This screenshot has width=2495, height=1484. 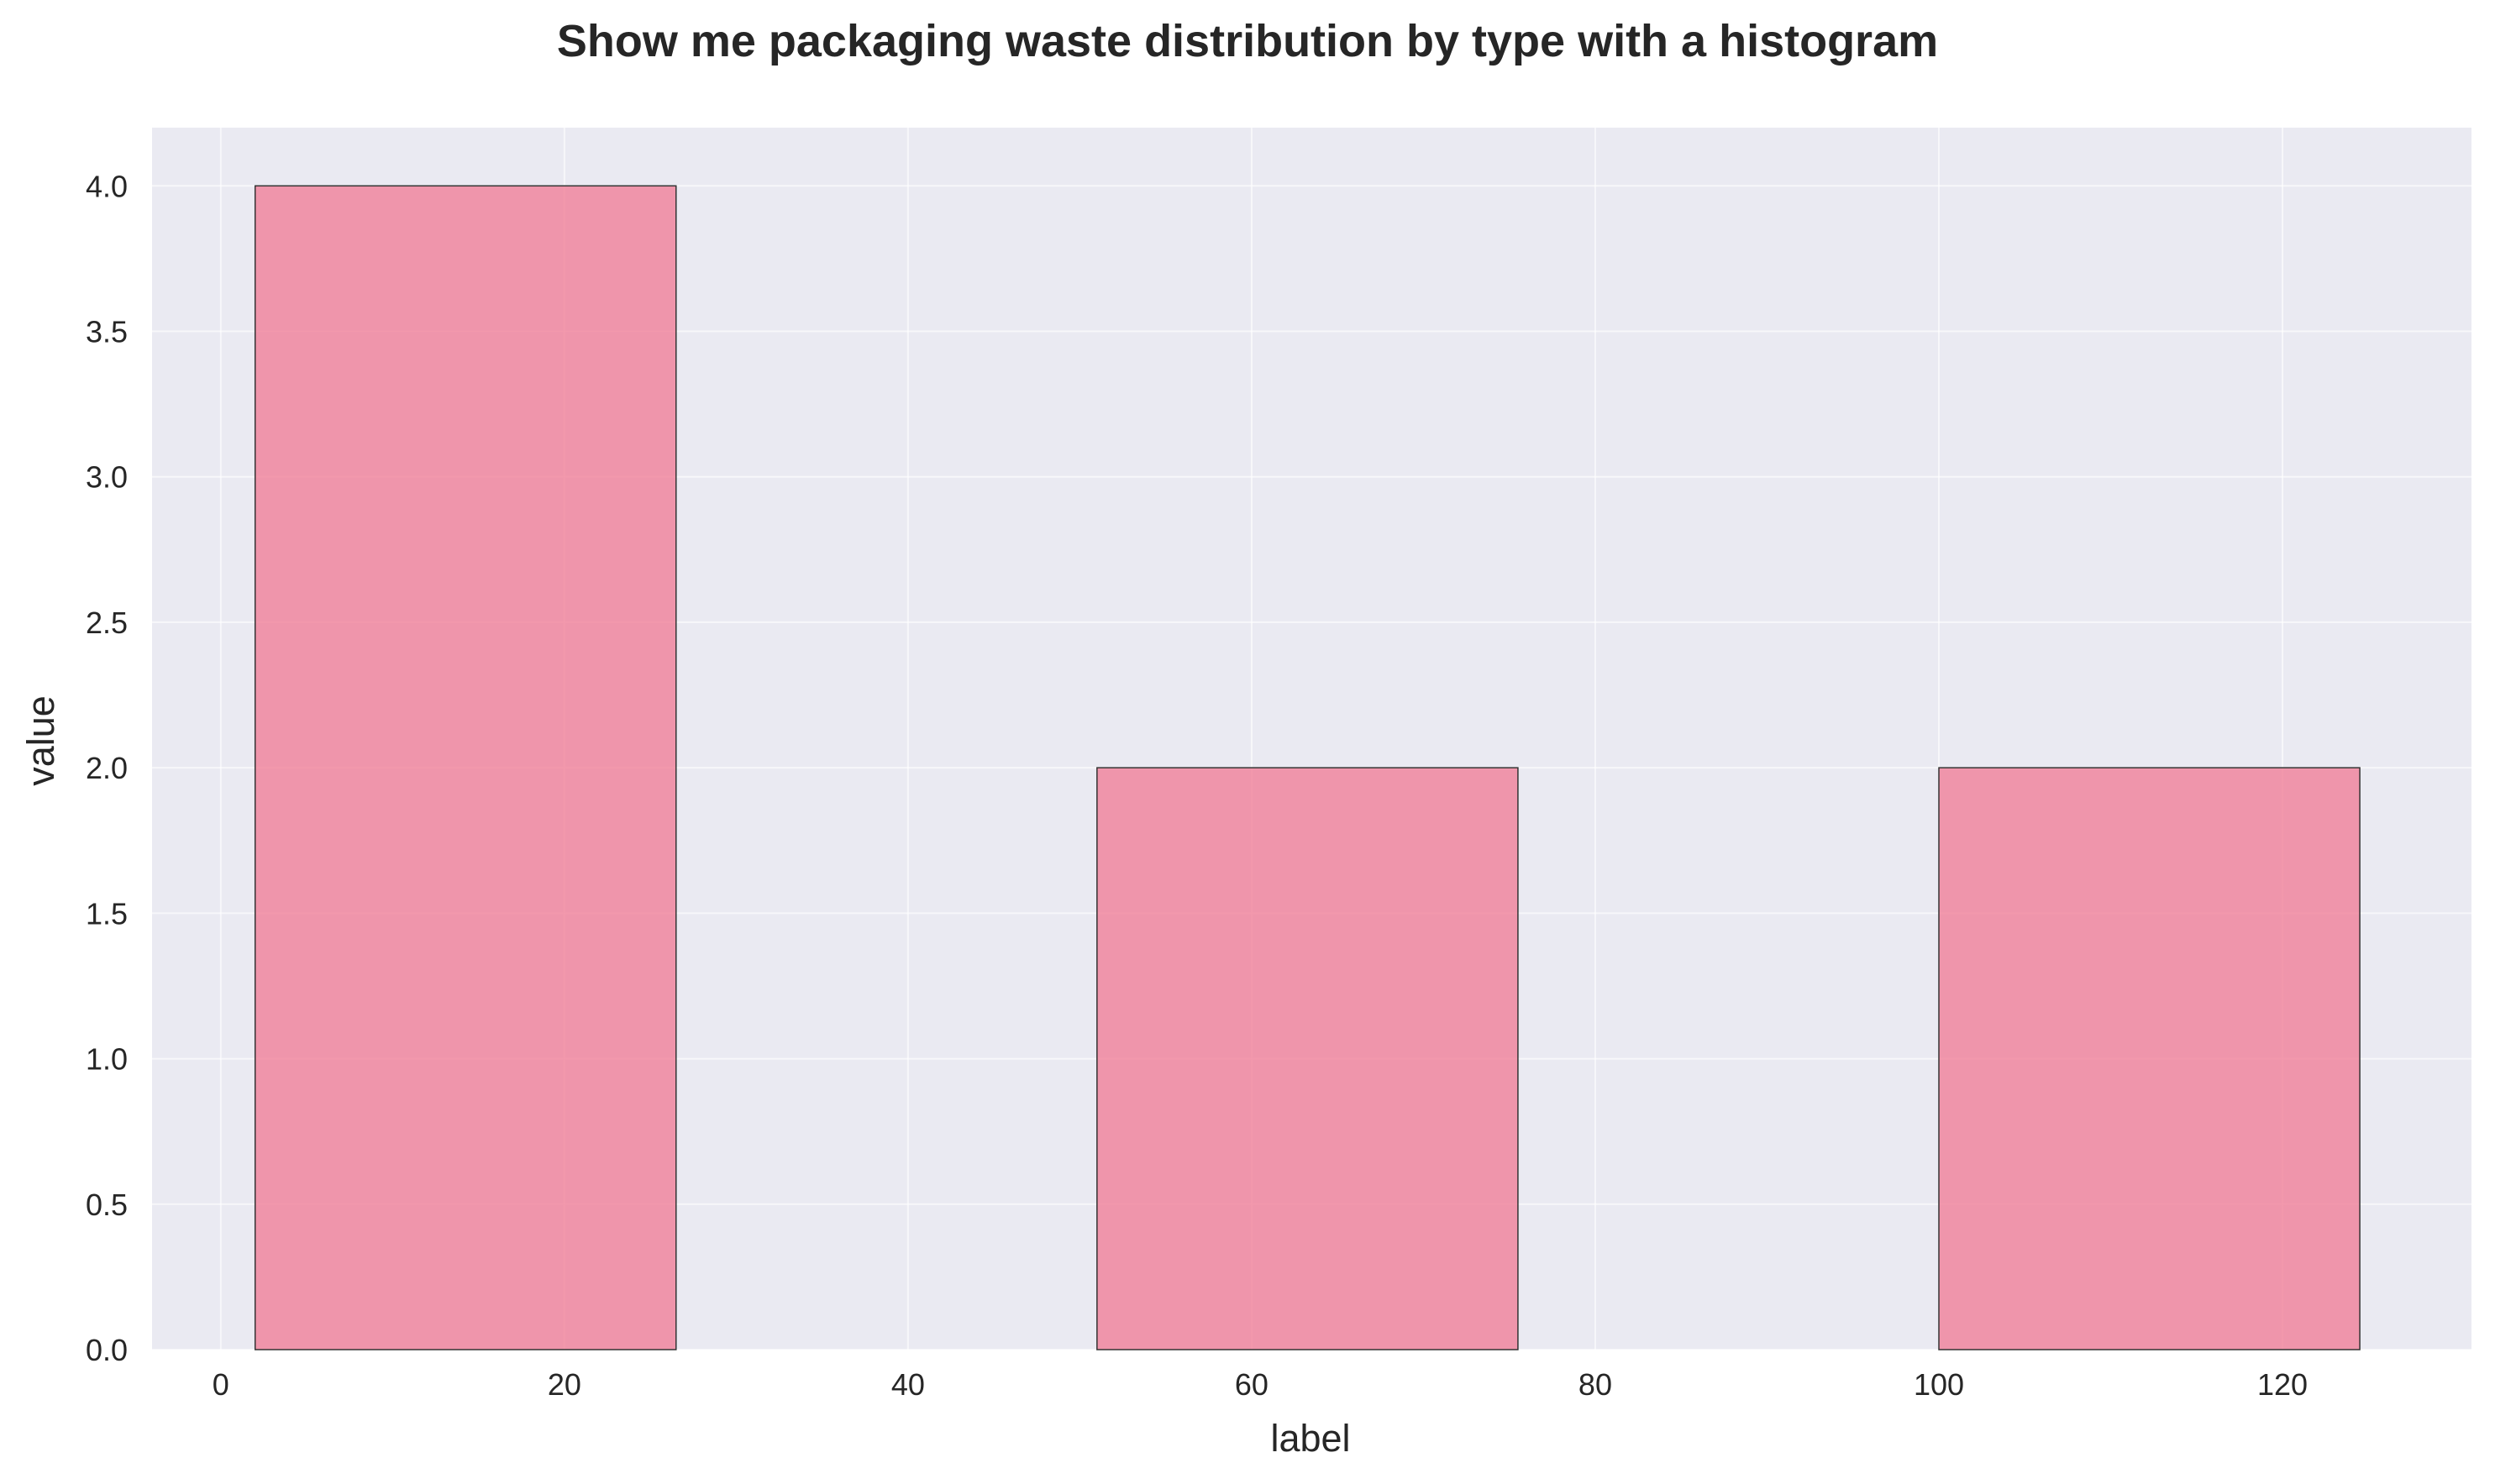 I want to click on y-tick-label: 2.0, so click(x=107, y=768).